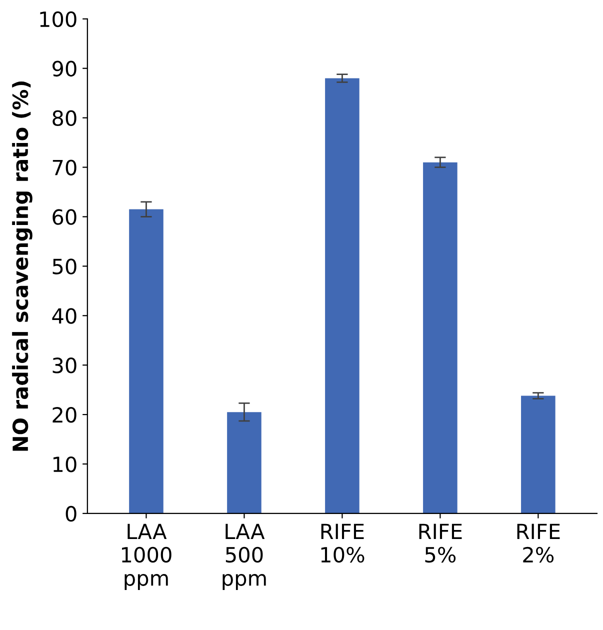 The width and height of the screenshot is (603, 630). What do you see at coordinates (440, 543) in the screenshot?
I see `x-tick-label: RIFE 5%` at bounding box center [440, 543].